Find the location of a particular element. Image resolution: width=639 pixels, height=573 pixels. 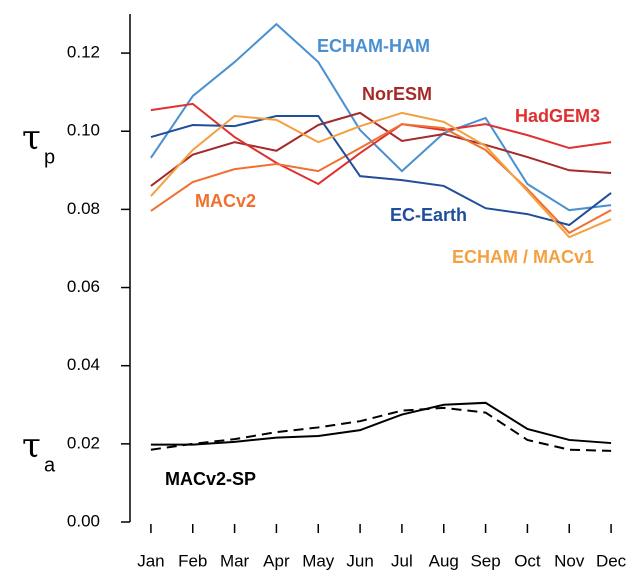

x-tick-label: Jul is located at coordinates (402, 560).